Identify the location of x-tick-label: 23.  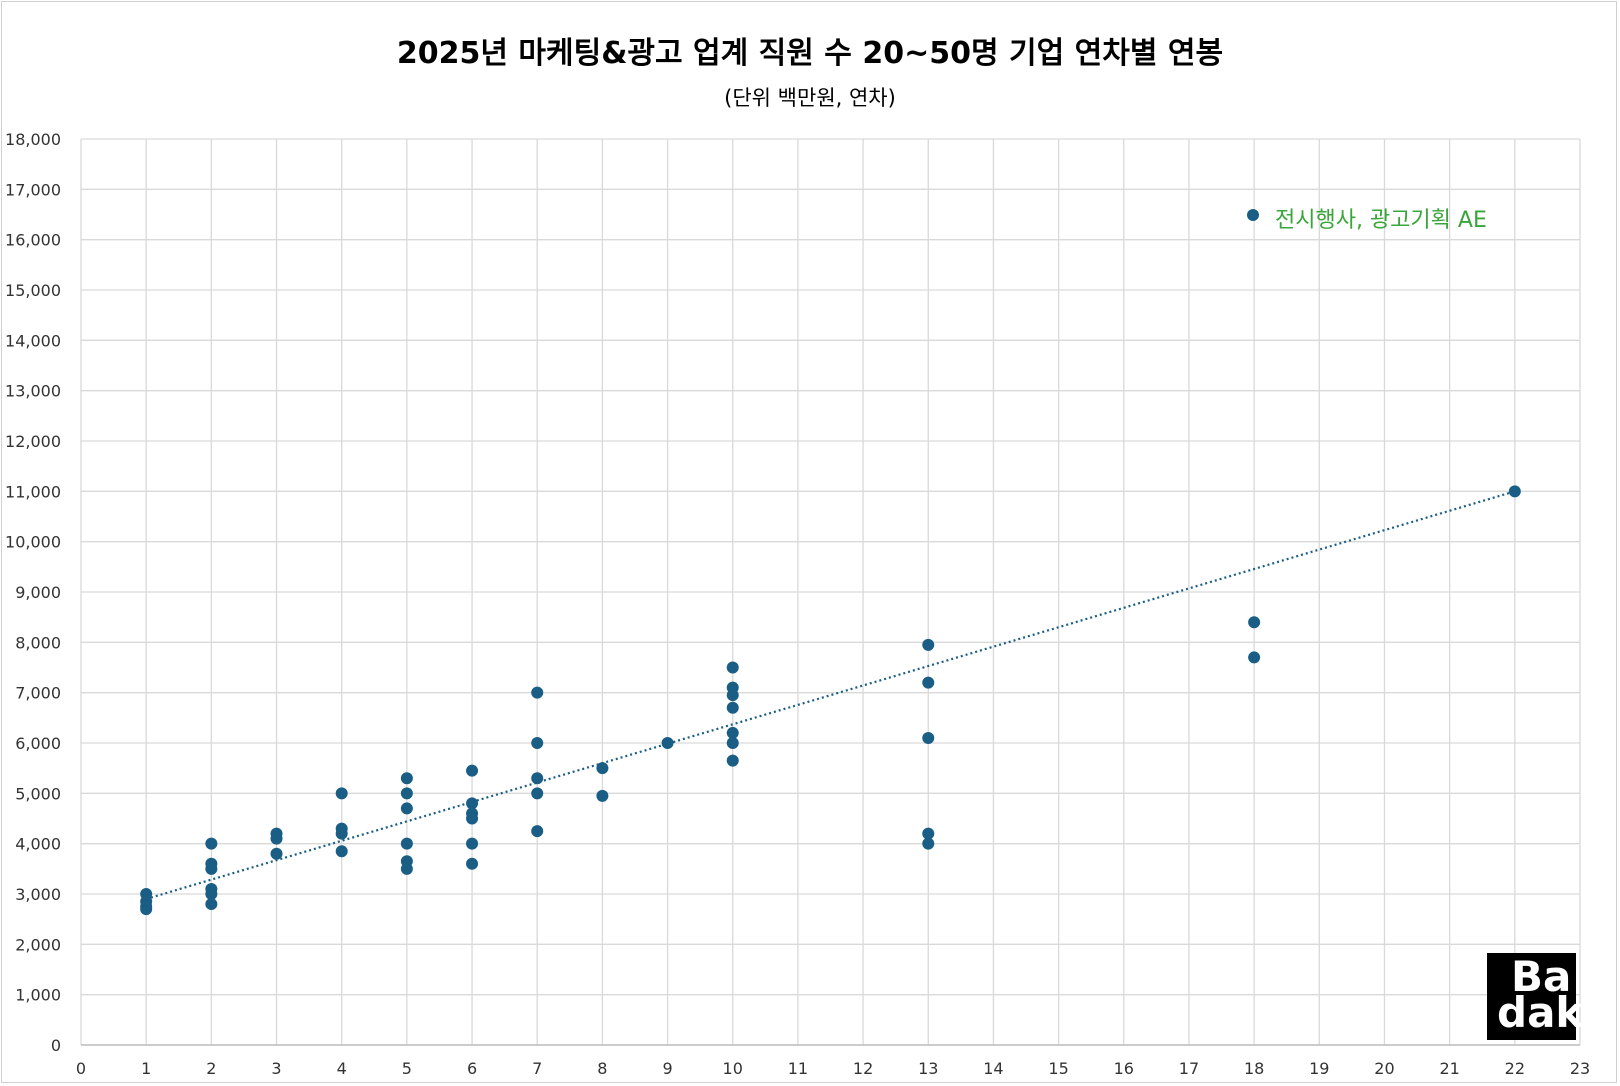
(1580, 1068).